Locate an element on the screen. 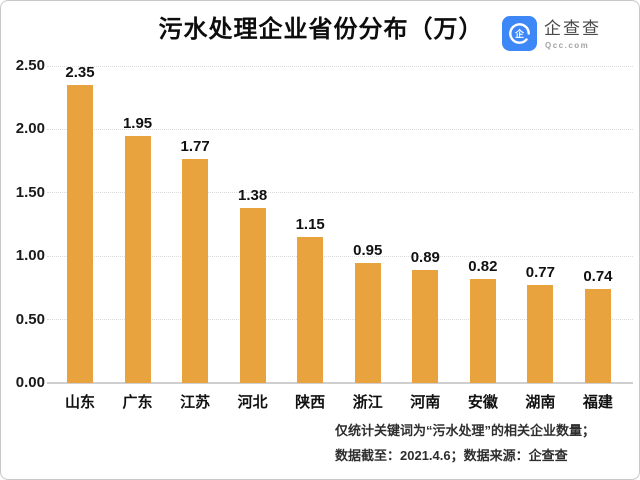 The width and height of the screenshot is (640, 480). x-axis-category-label: 河南 is located at coordinates (425, 402).